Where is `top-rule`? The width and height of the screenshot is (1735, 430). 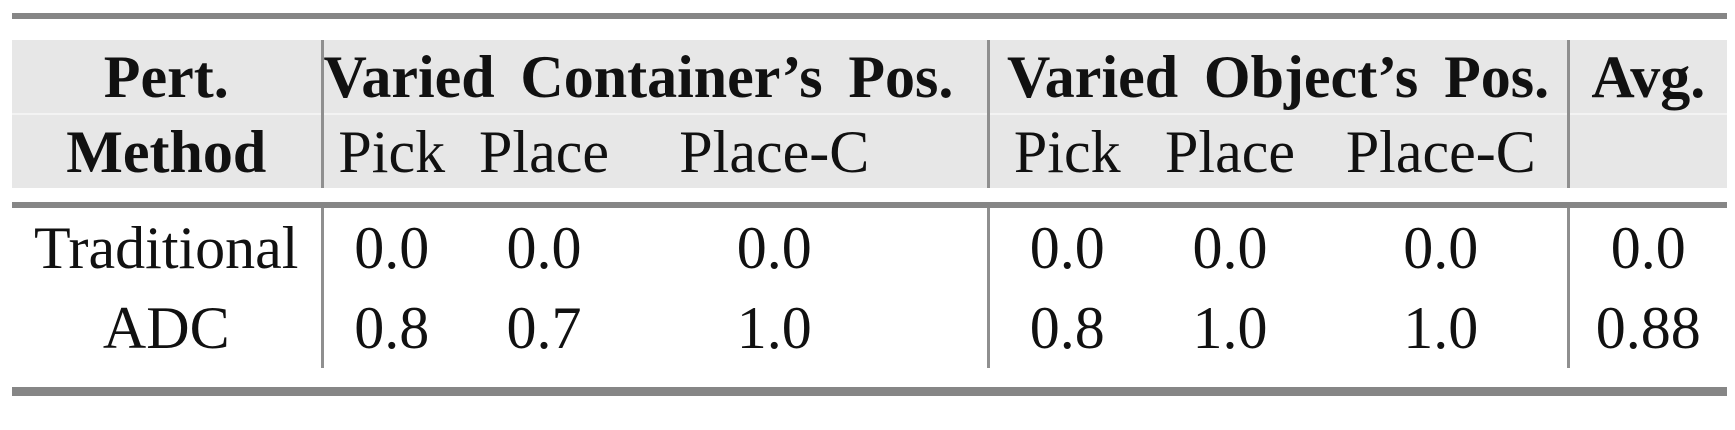 top-rule is located at coordinates (869, 16).